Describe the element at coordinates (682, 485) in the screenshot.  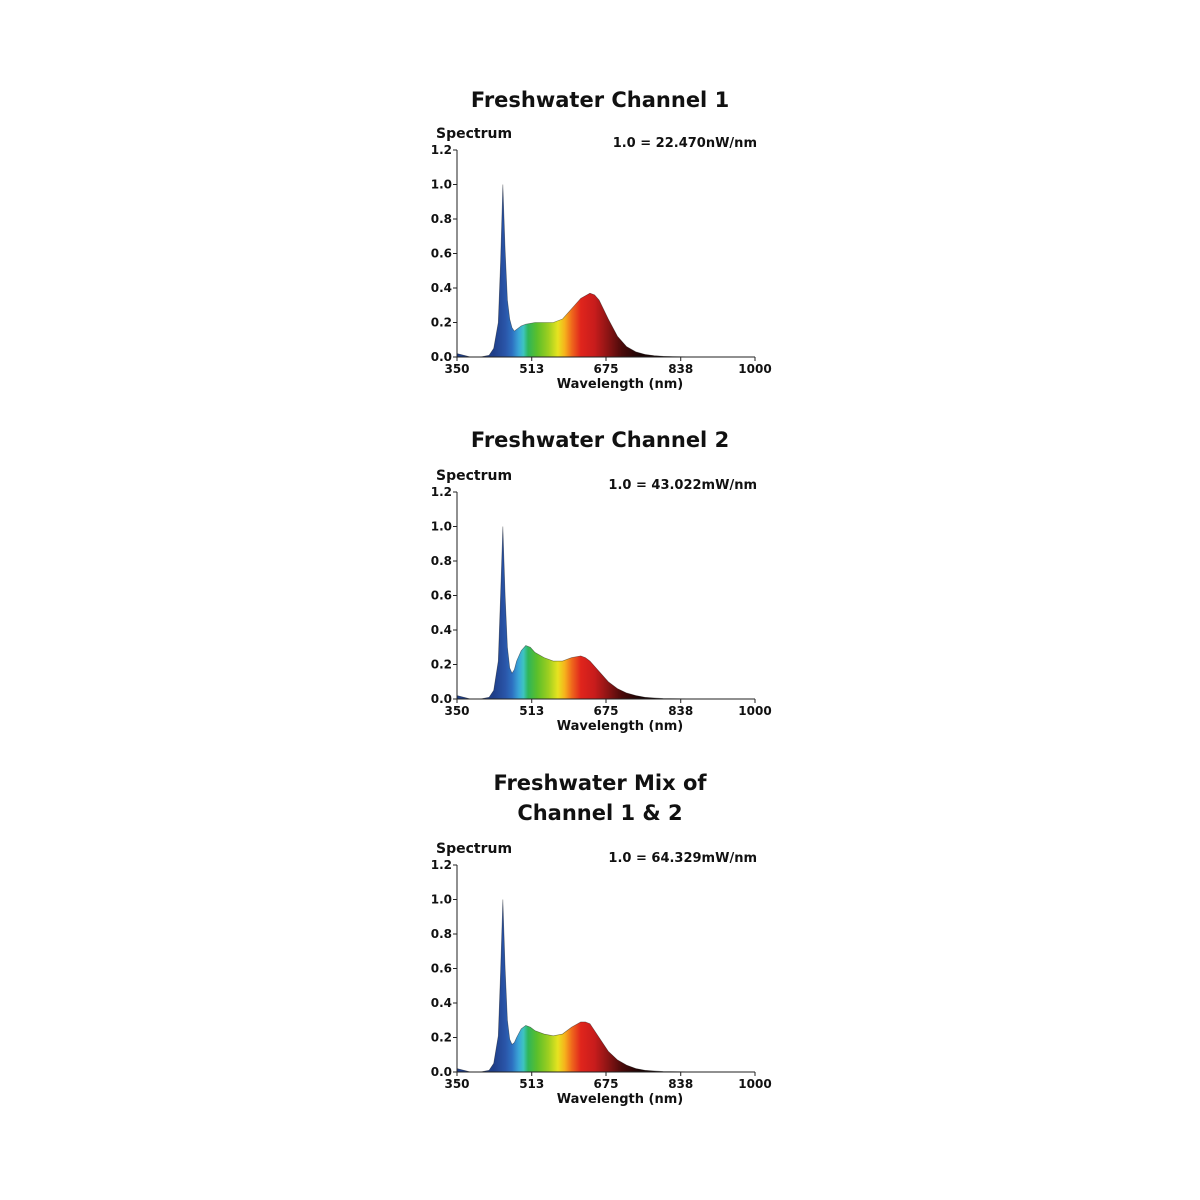
I see `scale-note: 1.0 = 43.022mW/nm` at that location.